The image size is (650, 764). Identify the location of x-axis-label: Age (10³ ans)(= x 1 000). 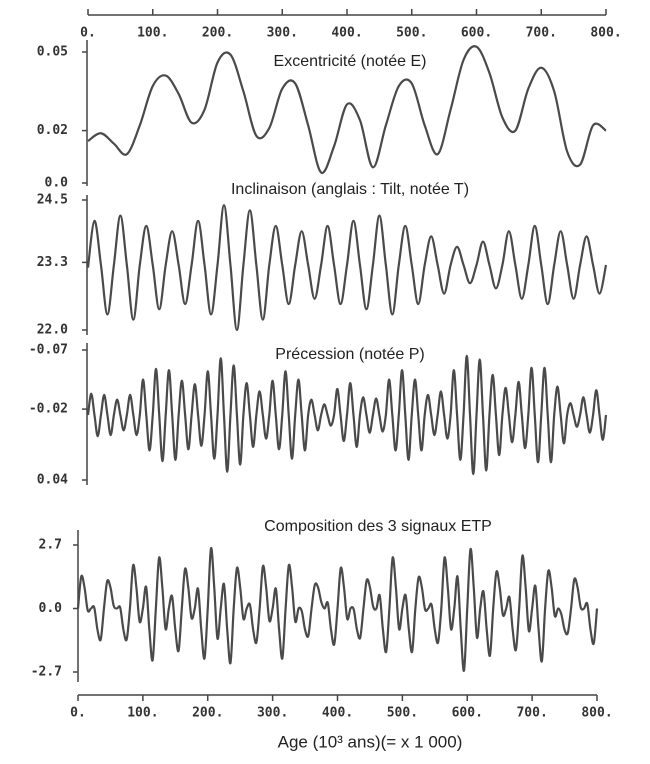
(370, 741).